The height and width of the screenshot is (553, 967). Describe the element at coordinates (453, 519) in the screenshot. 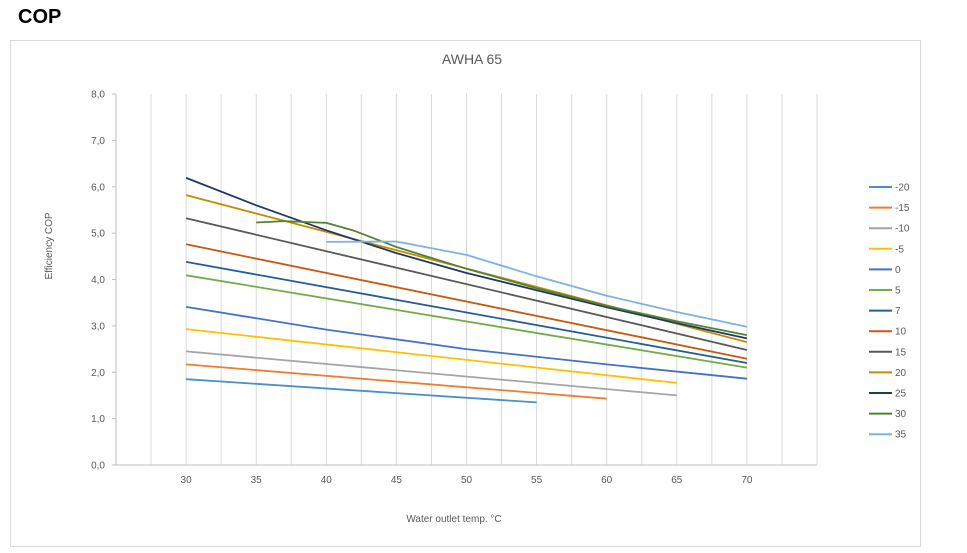

I see `x-axis-label: Water outlet temp. °C` at that location.